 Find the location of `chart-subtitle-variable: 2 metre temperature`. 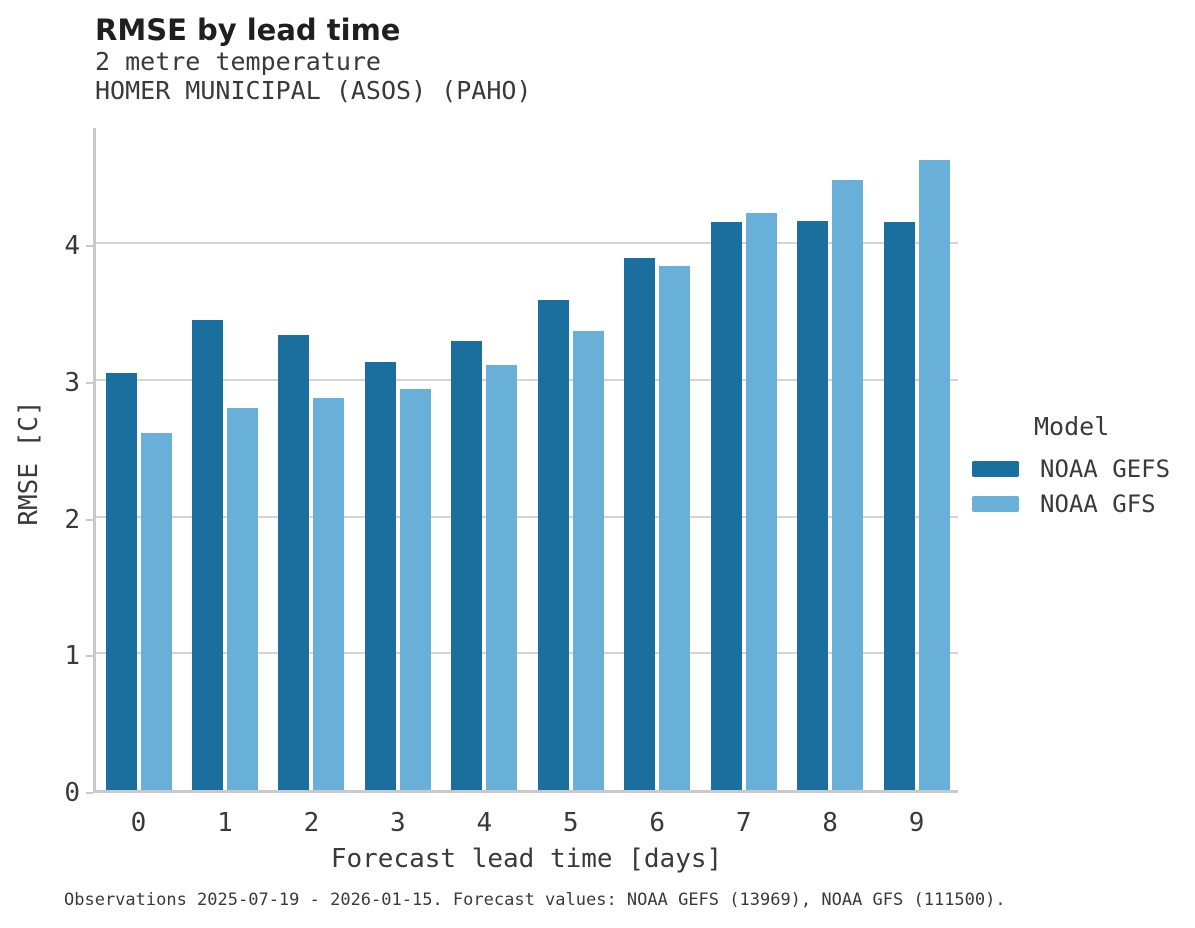

chart-subtitle-variable: 2 metre temperature is located at coordinates (238, 61).